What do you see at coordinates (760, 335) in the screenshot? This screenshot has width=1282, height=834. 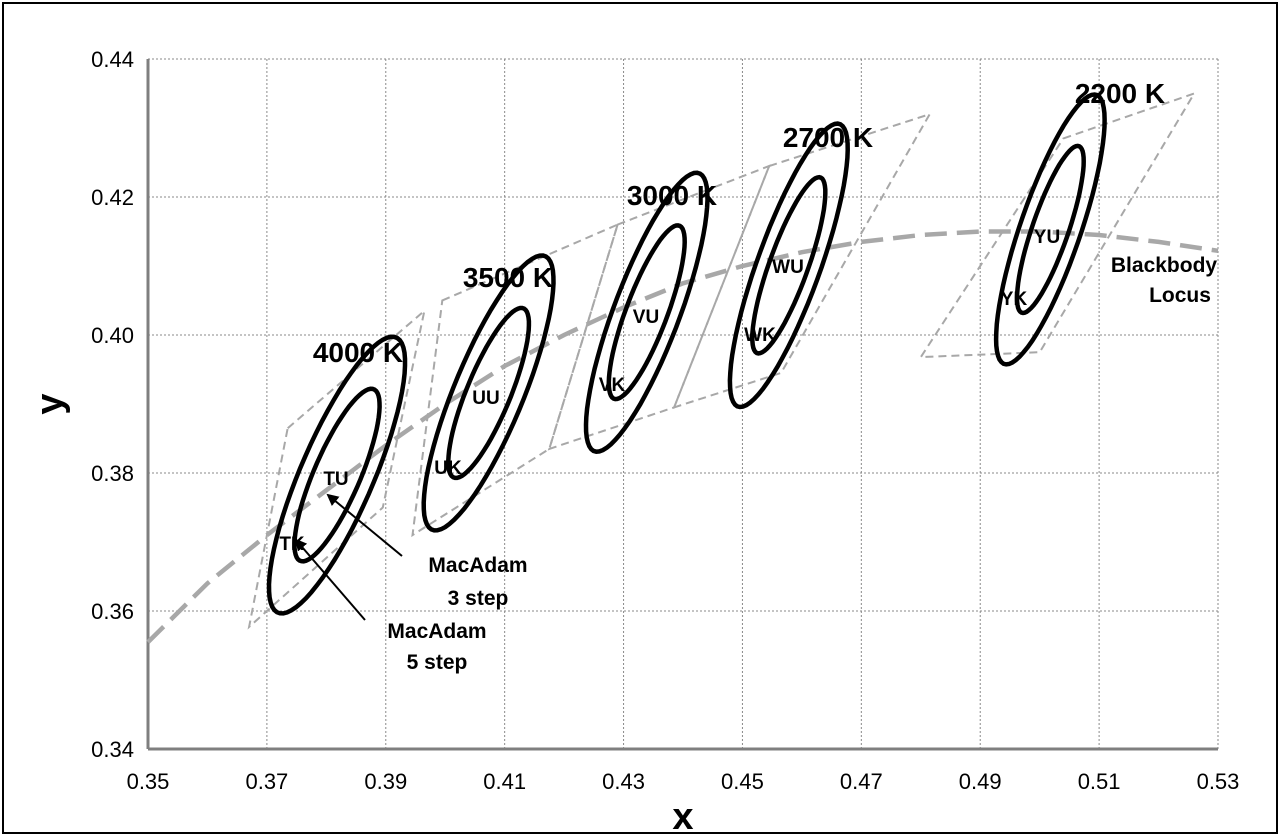 I see `ellipse-5-step-label: WK` at bounding box center [760, 335].